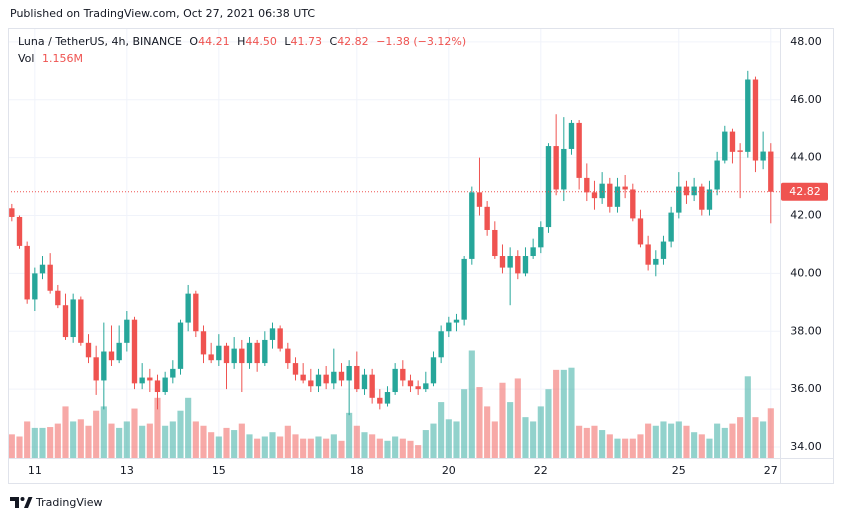 This screenshot has height=521, width=841. What do you see at coordinates (261, 41) in the screenshot?
I see `legend-value: 44.50` at bounding box center [261, 41].